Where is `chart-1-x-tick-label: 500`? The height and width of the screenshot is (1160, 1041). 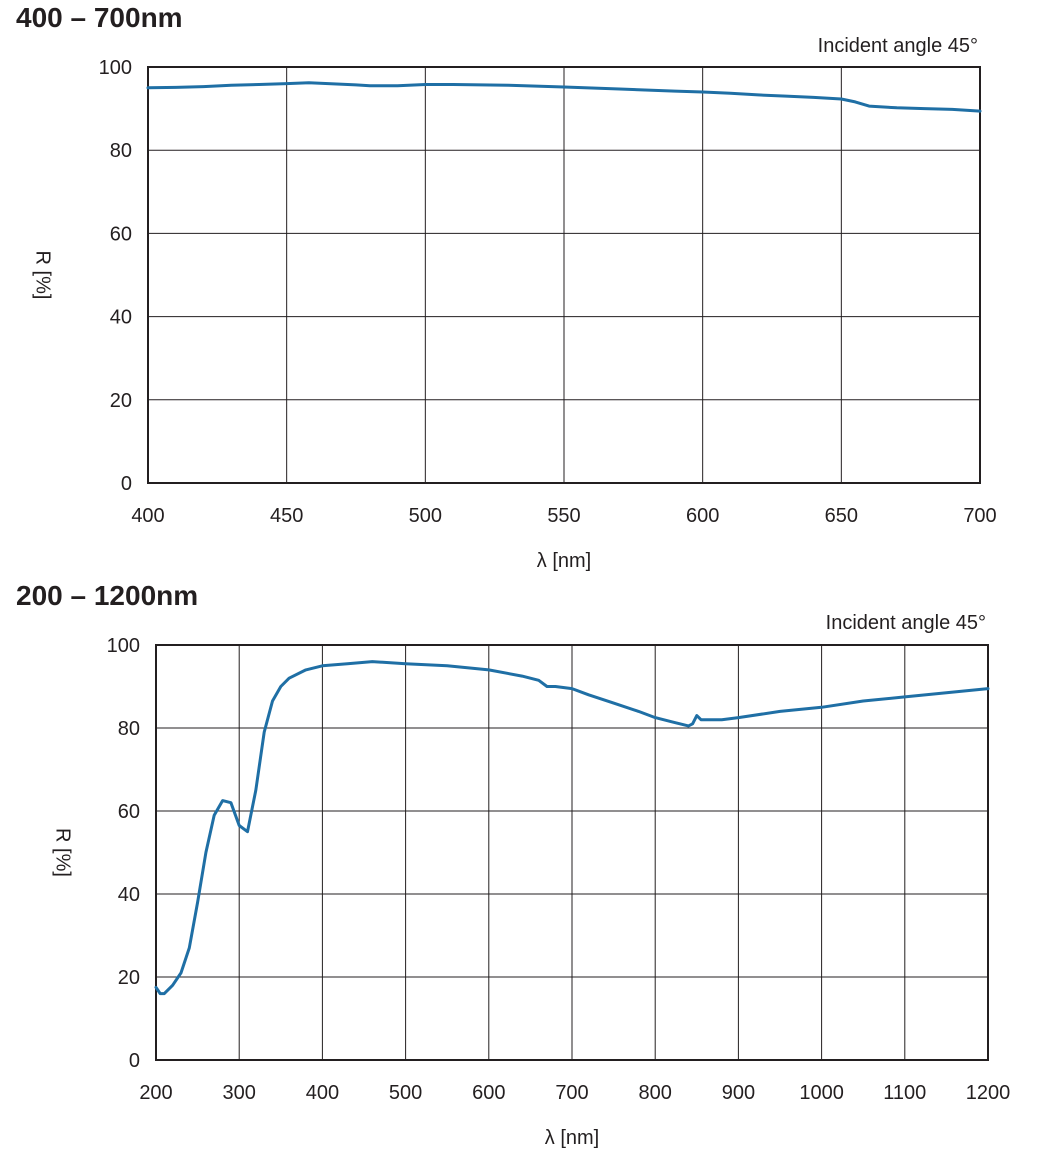
chart-1-x-tick-label: 500 is located at coordinates (425, 516).